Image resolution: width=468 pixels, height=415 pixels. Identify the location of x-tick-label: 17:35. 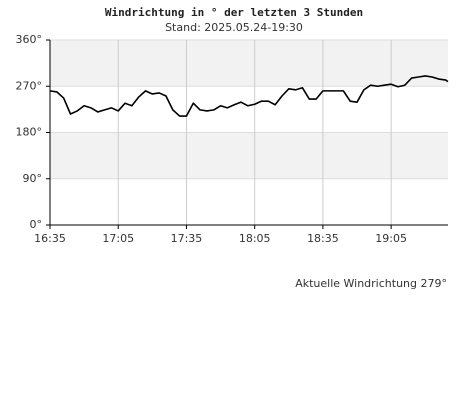
(187, 238).